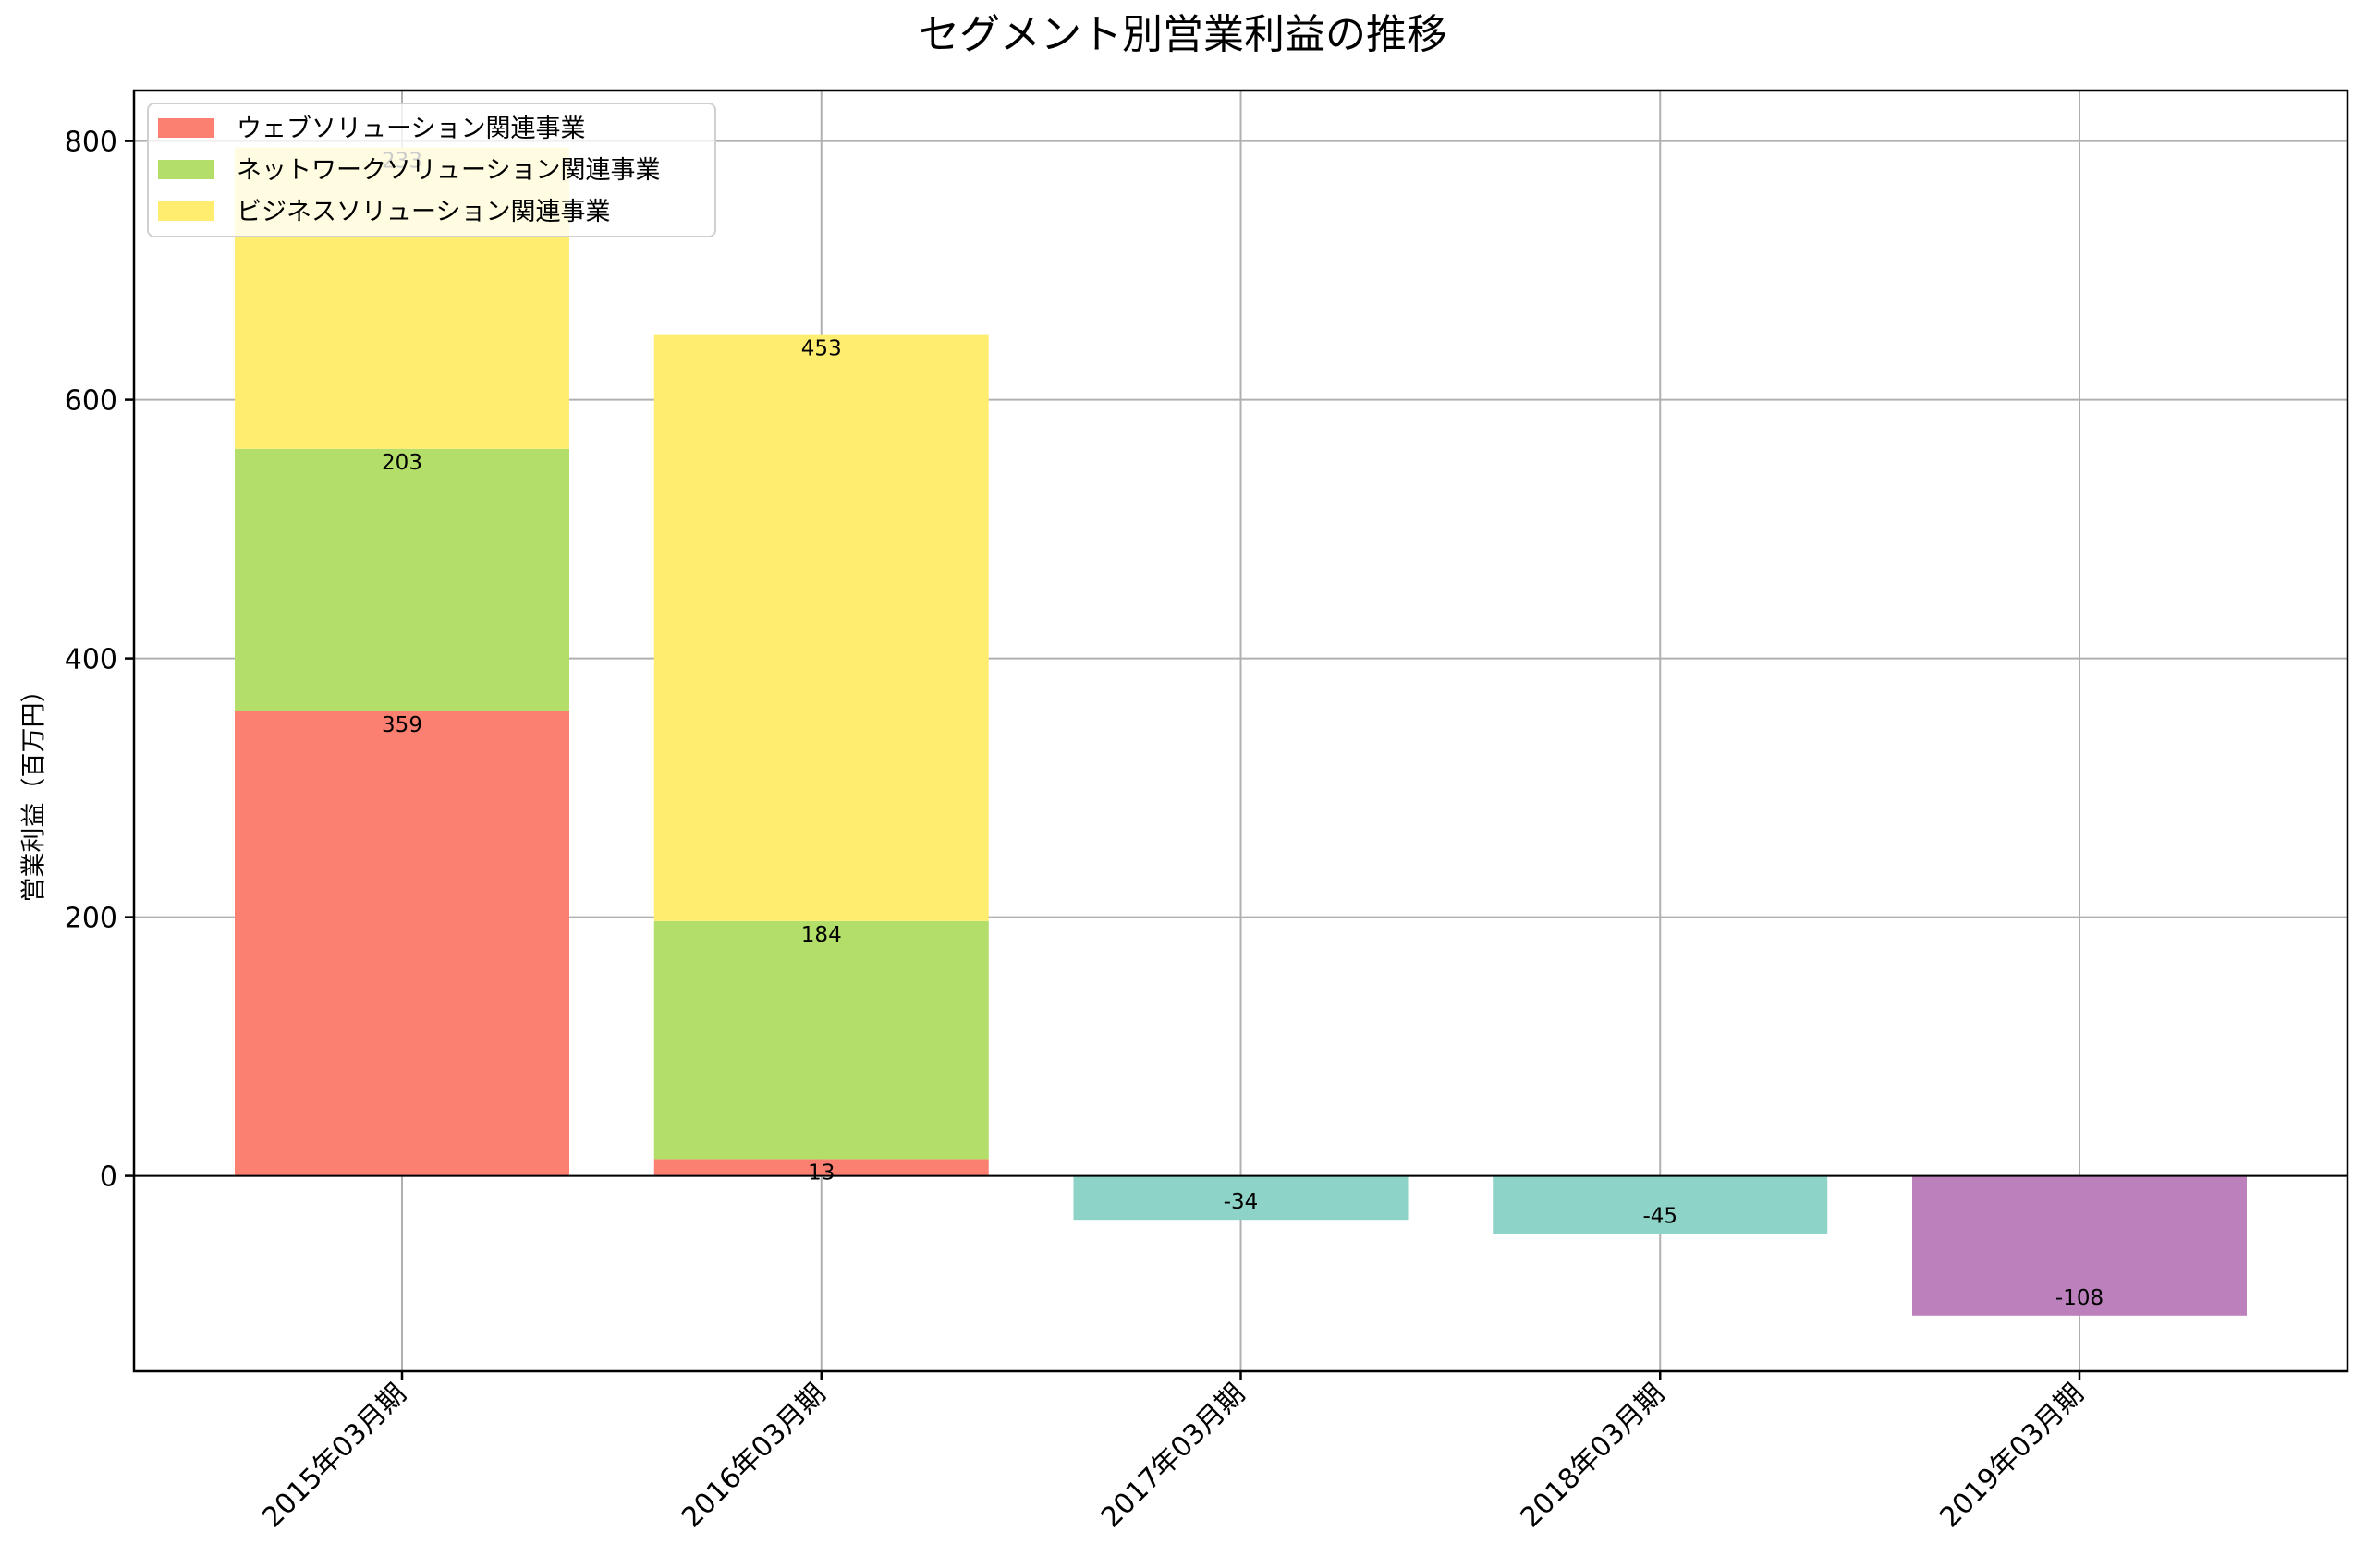  I want to click on y-tick-label: 200, so click(91, 919).